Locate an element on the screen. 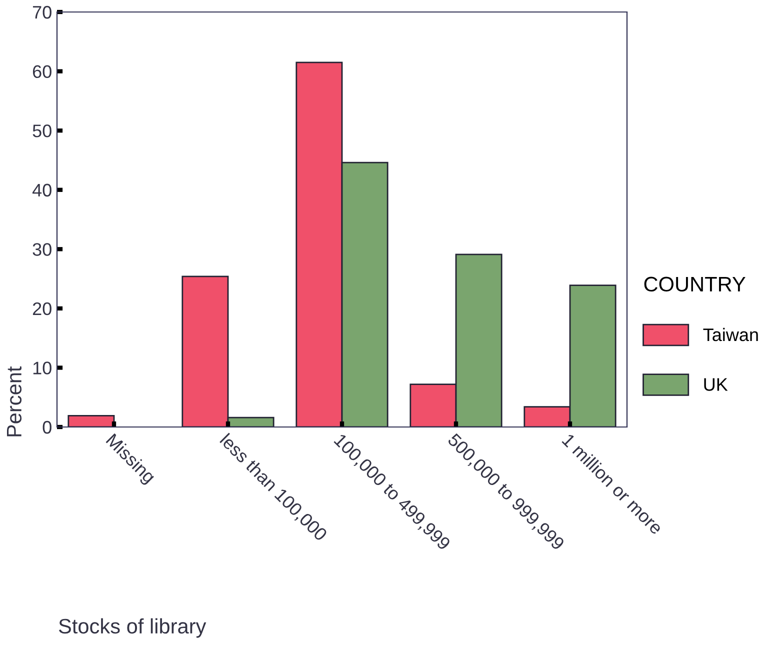  y-tick-label: 50 is located at coordinates (42, 131).